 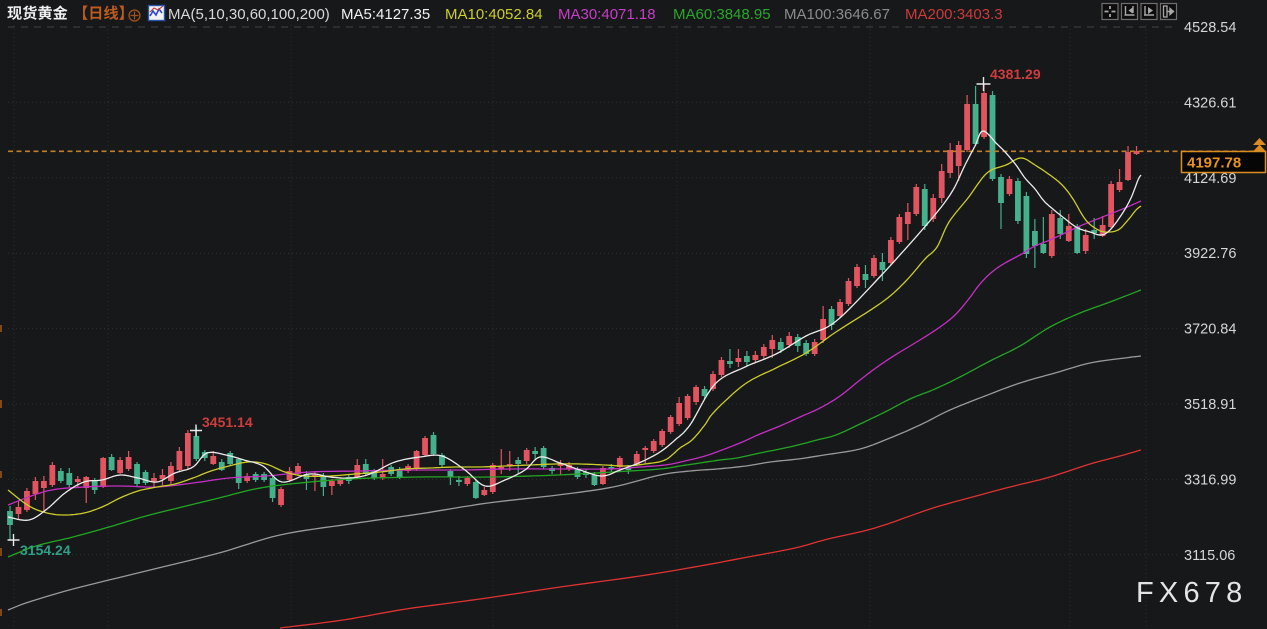 What do you see at coordinates (385, 14) in the screenshot?
I see `svg-text: MA5:4127.35` at bounding box center [385, 14].